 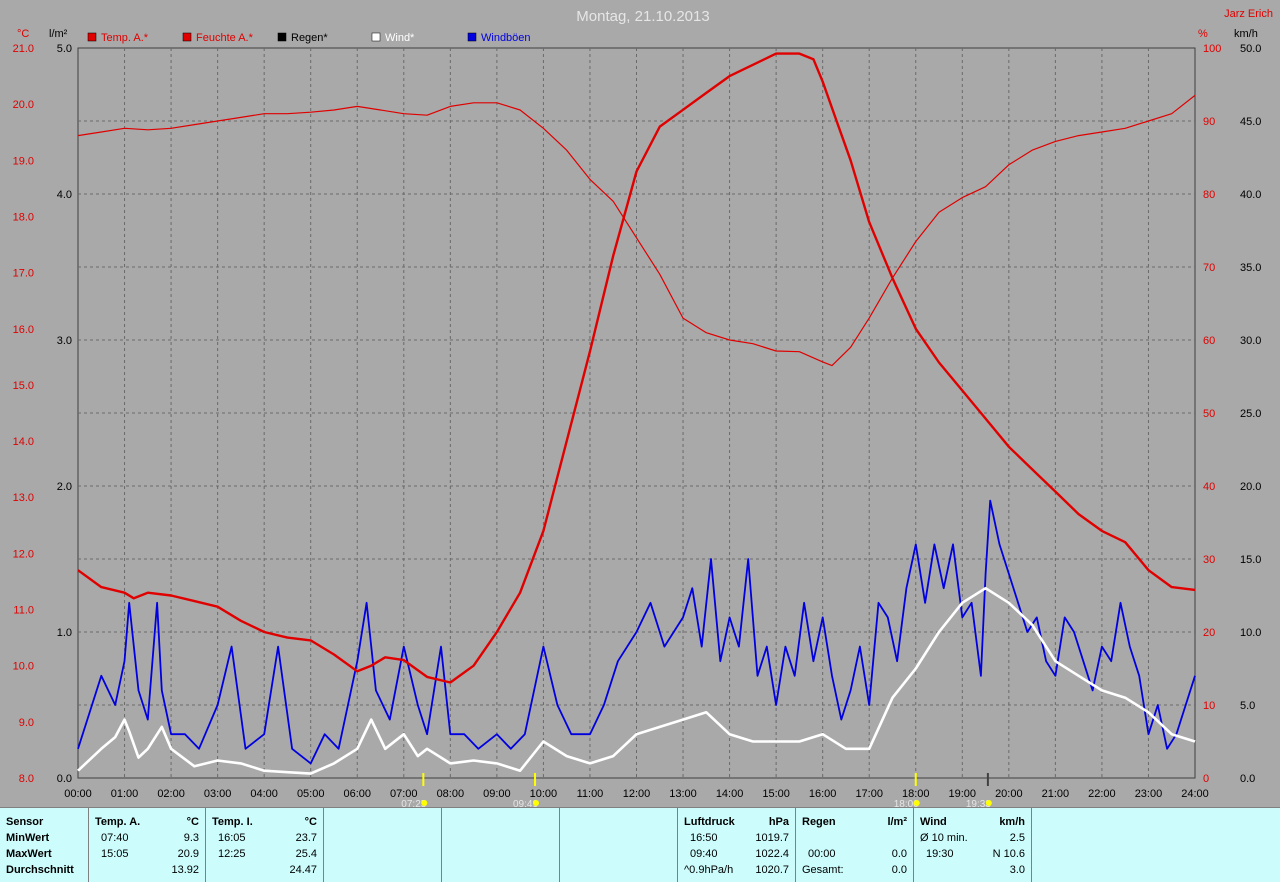 What do you see at coordinates (1209, 487) in the screenshot?
I see `hum-tick-label: 40` at bounding box center [1209, 487].